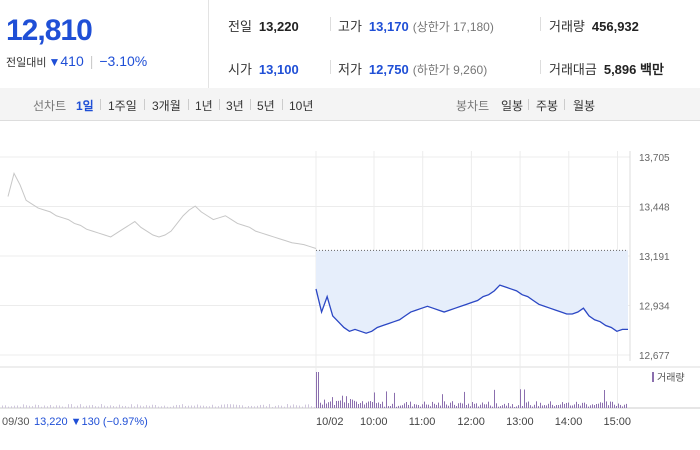  I want to click on stat-value: 5,896, so click(620, 69).